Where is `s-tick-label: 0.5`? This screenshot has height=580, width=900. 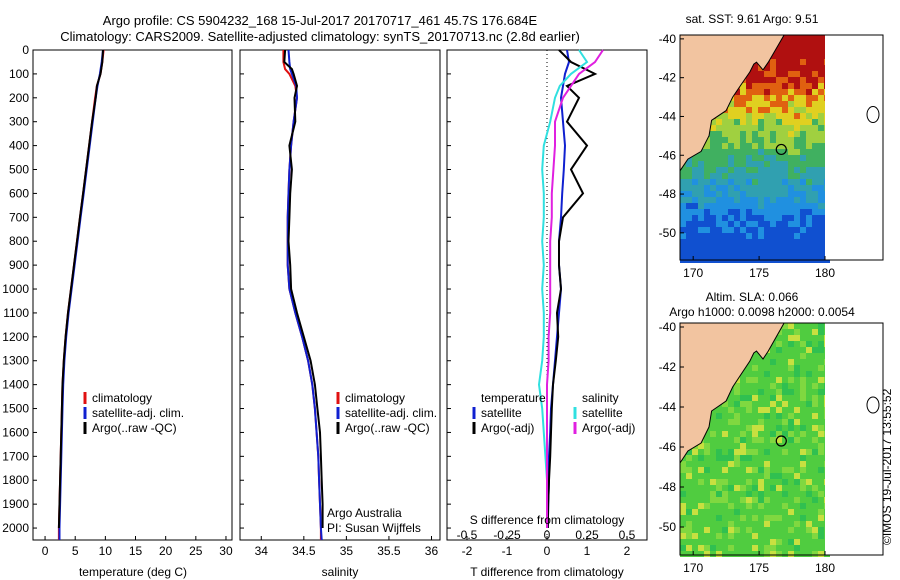 s-tick-label: 0.5 is located at coordinates (627, 535).